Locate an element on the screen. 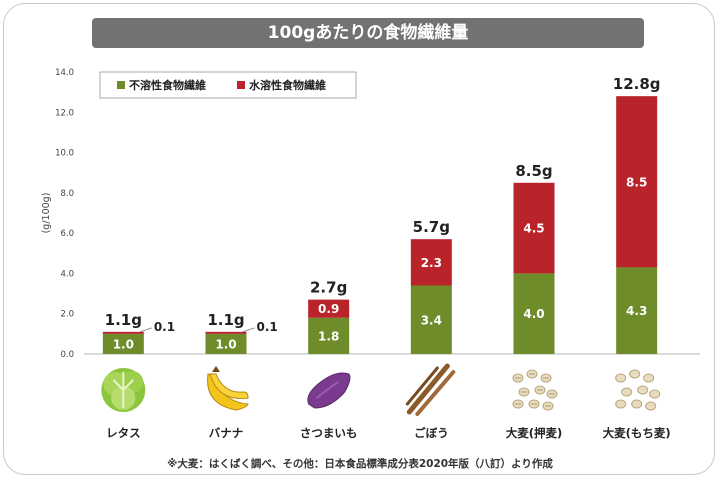 The image size is (720, 480). banana-icon is located at coordinates (228, 388).